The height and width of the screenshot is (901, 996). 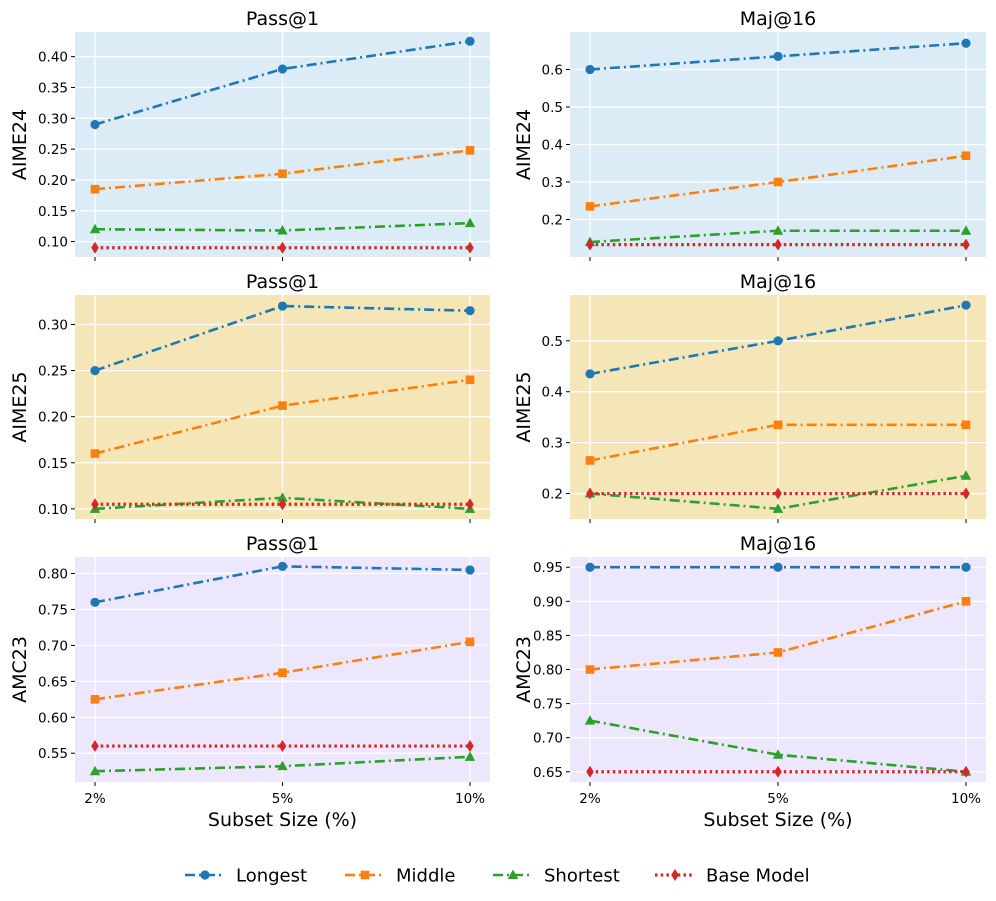 I want to click on y-axis-label: AIME24, so click(x=524, y=144).